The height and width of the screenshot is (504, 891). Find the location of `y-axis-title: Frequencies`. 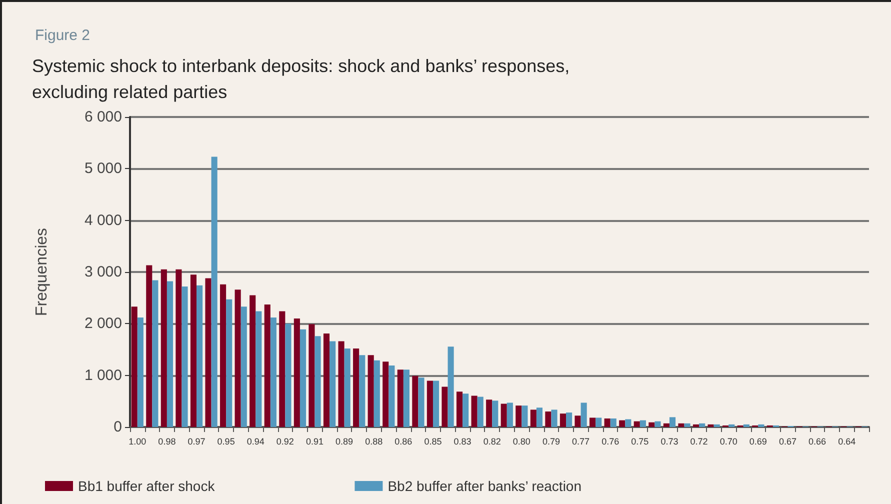

y-axis-title: Frequencies is located at coordinates (42, 272).